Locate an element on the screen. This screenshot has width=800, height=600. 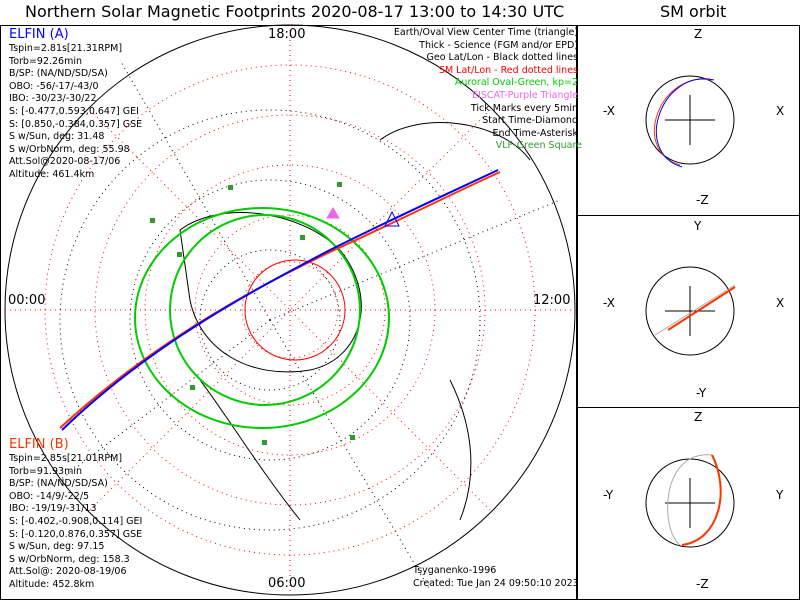
legend-item: VLF-Green Square is located at coordinates (538, 146).